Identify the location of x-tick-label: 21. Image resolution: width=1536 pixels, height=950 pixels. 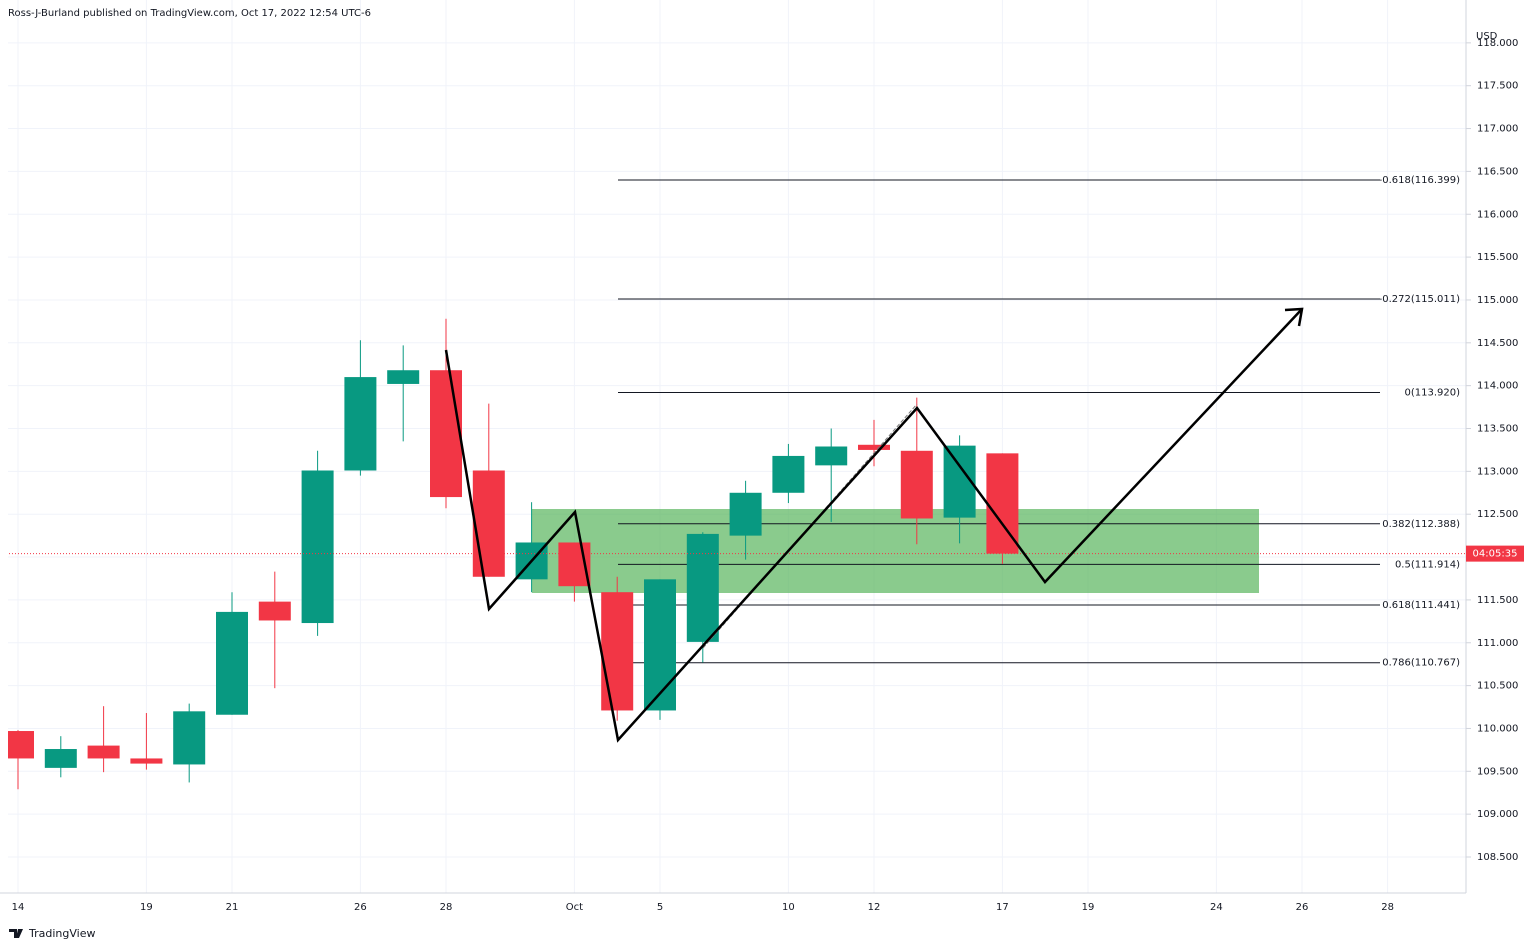
(232, 907).